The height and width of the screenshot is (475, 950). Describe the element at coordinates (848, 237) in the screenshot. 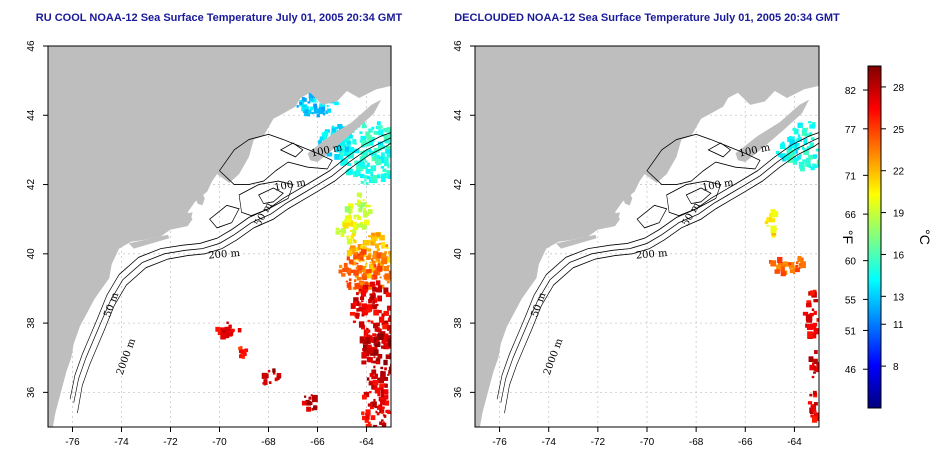

I see `fahrenheit-label: °F` at that location.